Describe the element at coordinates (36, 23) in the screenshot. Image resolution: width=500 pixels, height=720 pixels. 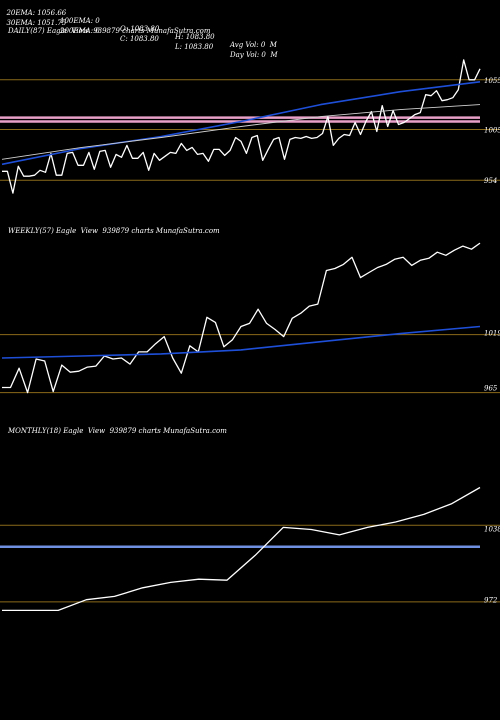
I see `ema30-readout: 30EMA: 1051.75` at that location.